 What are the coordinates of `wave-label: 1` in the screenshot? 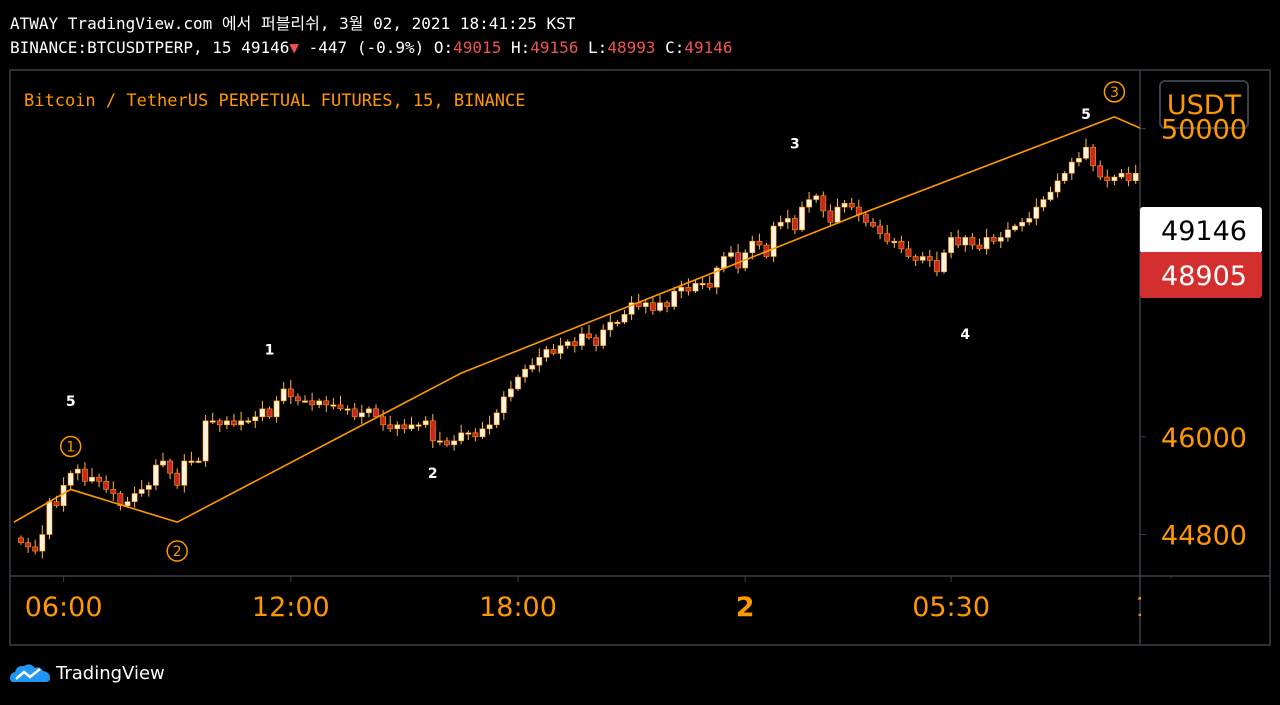 It's located at (70, 447).